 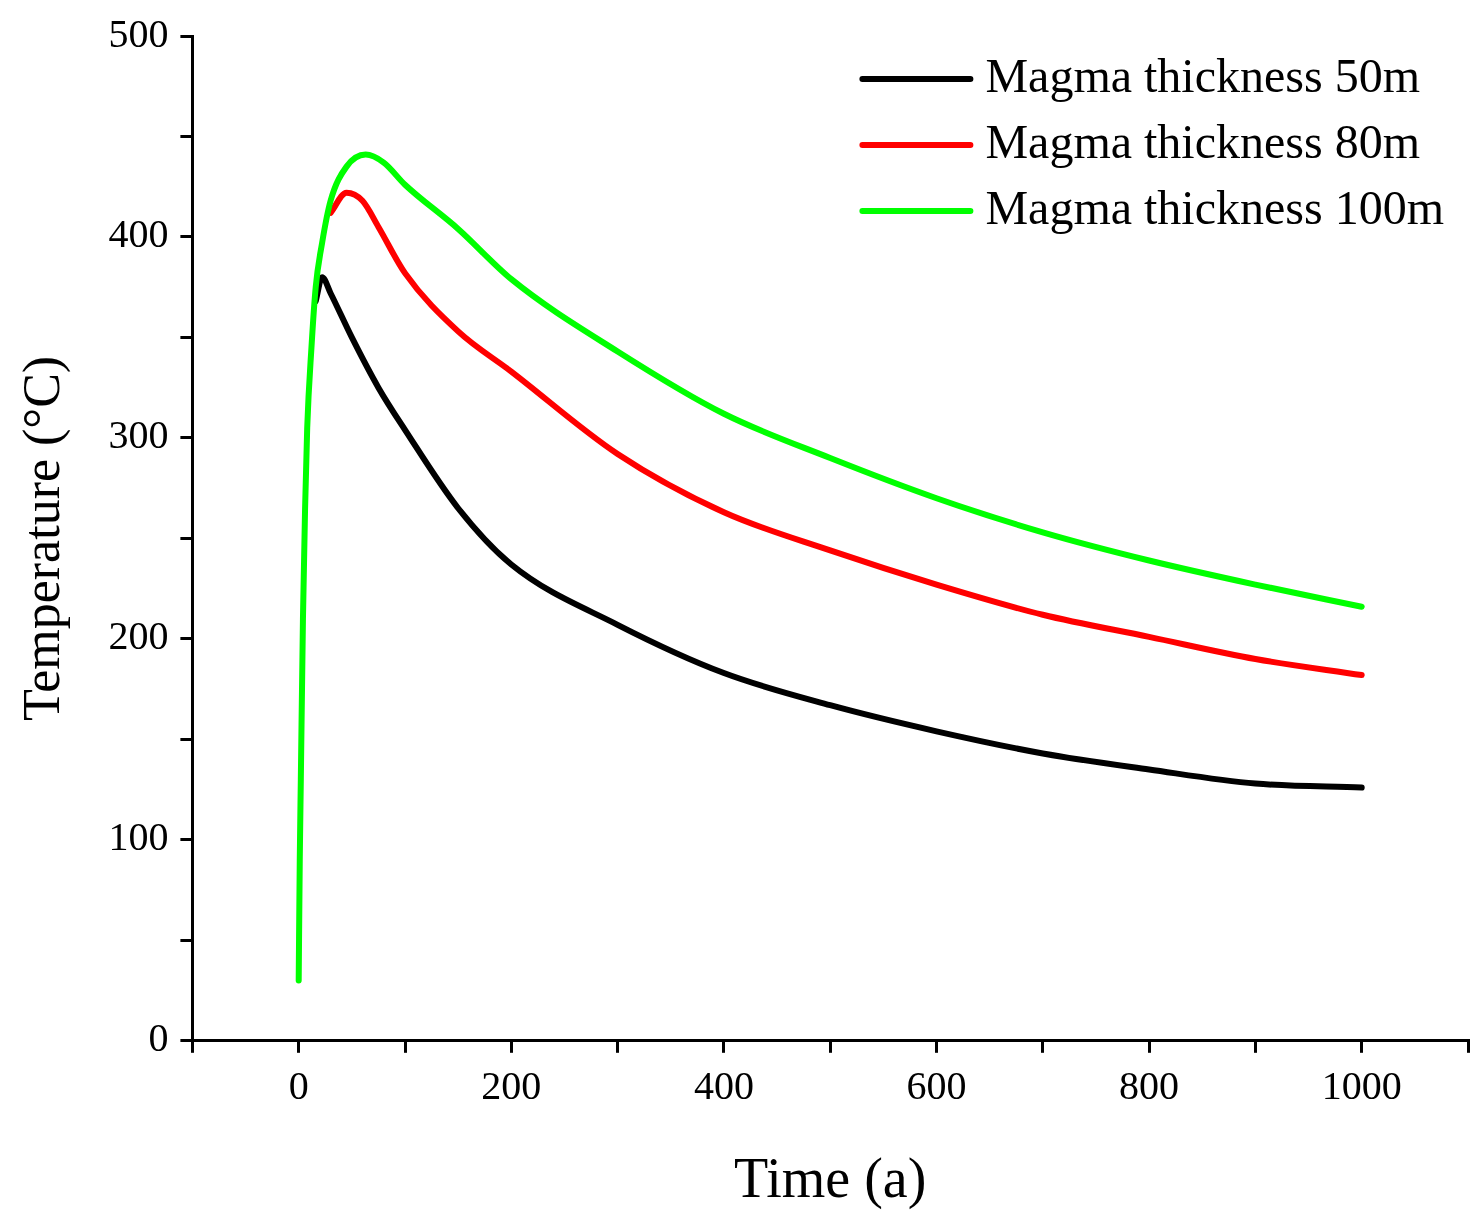 What do you see at coordinates (723, 1086) in the screenshot?
I see `x-tick-label: 400` at bounding box center [723, 1086].